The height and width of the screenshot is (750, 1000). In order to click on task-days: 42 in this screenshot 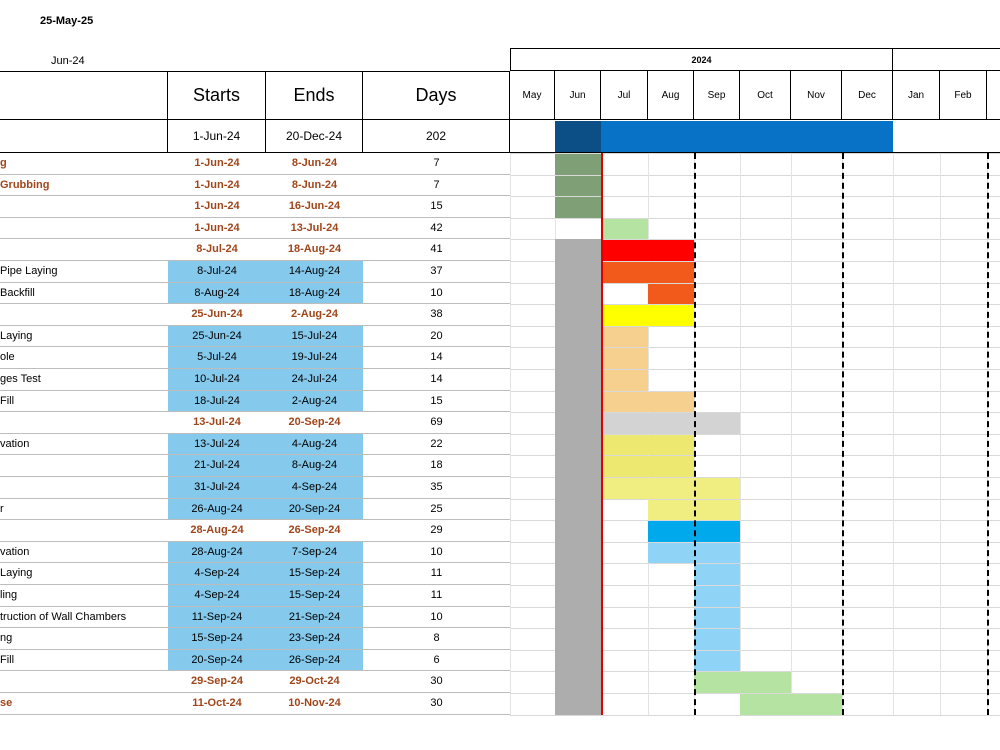, I will do `click(436, 227)`.